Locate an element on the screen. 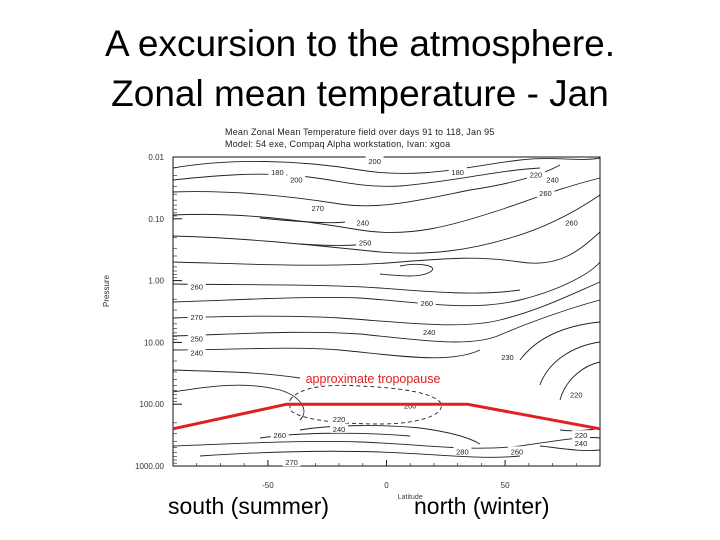 The height and width of the screenshot is (540, 720). y-tick-label: 1000.00 is located at coordinates (149, 466).